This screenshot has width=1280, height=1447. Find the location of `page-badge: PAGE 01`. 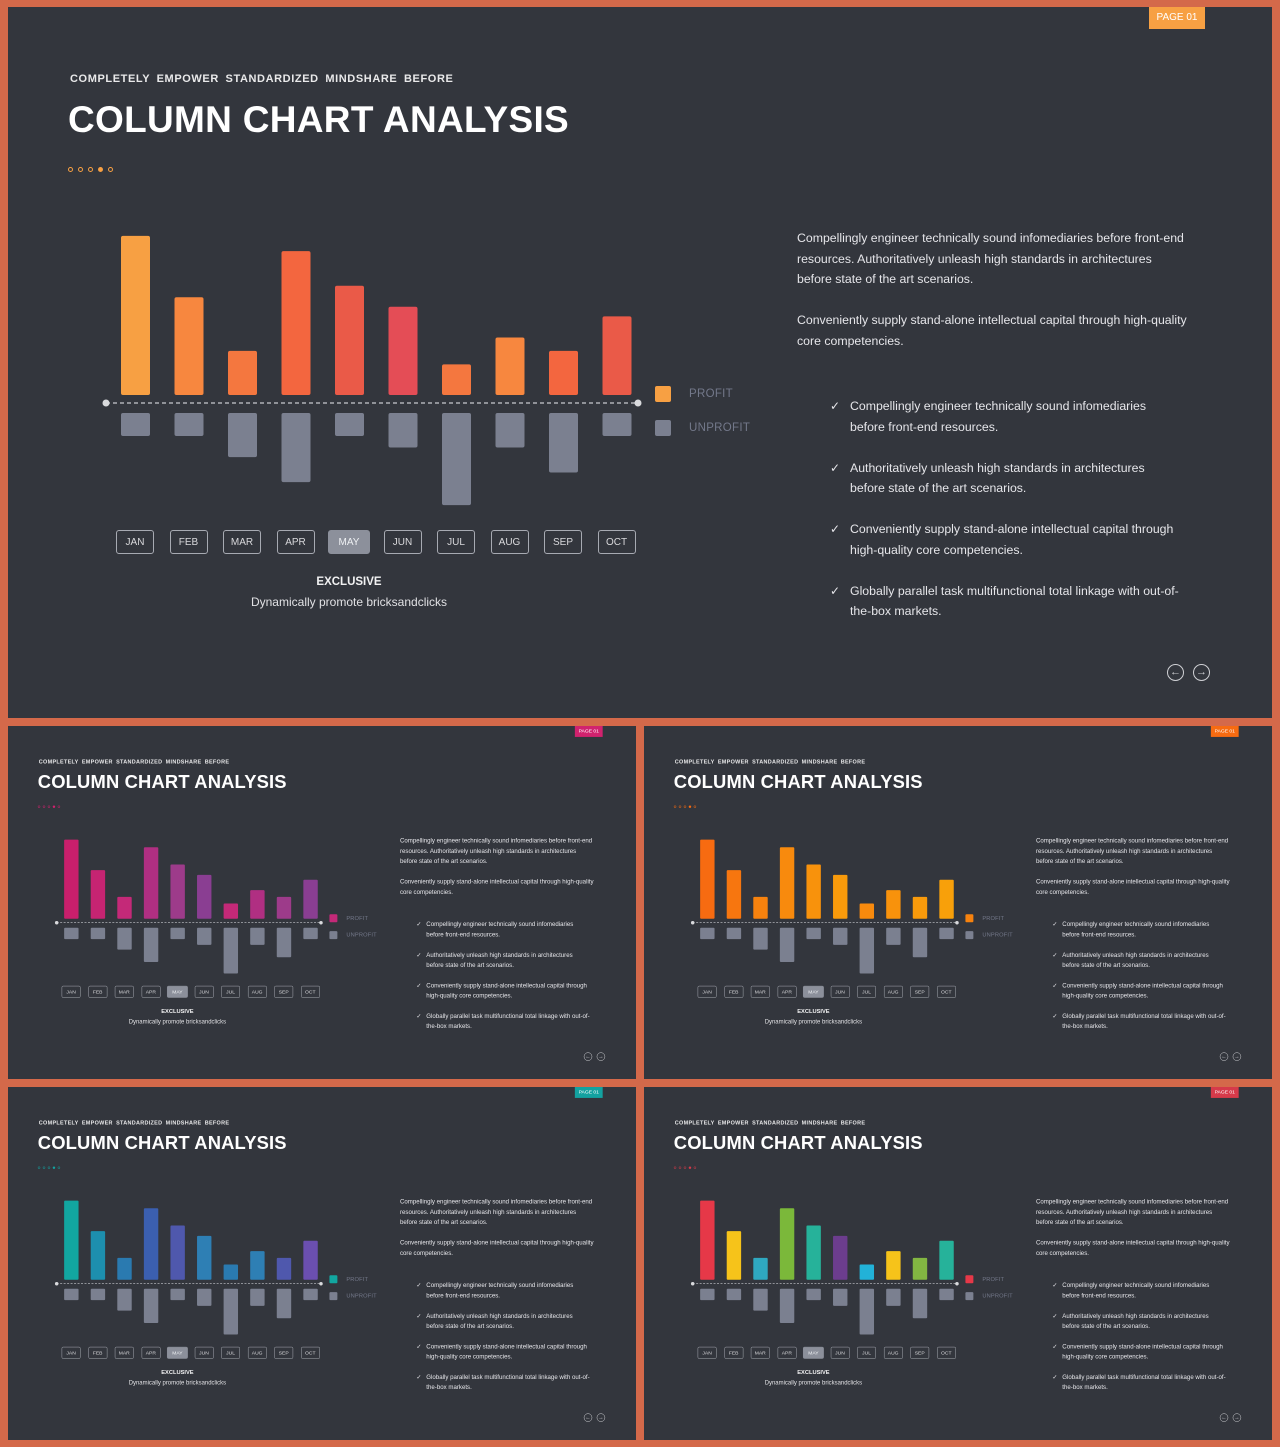

page-badge: PAGE 01 is located at coordinates (1224, 1092).